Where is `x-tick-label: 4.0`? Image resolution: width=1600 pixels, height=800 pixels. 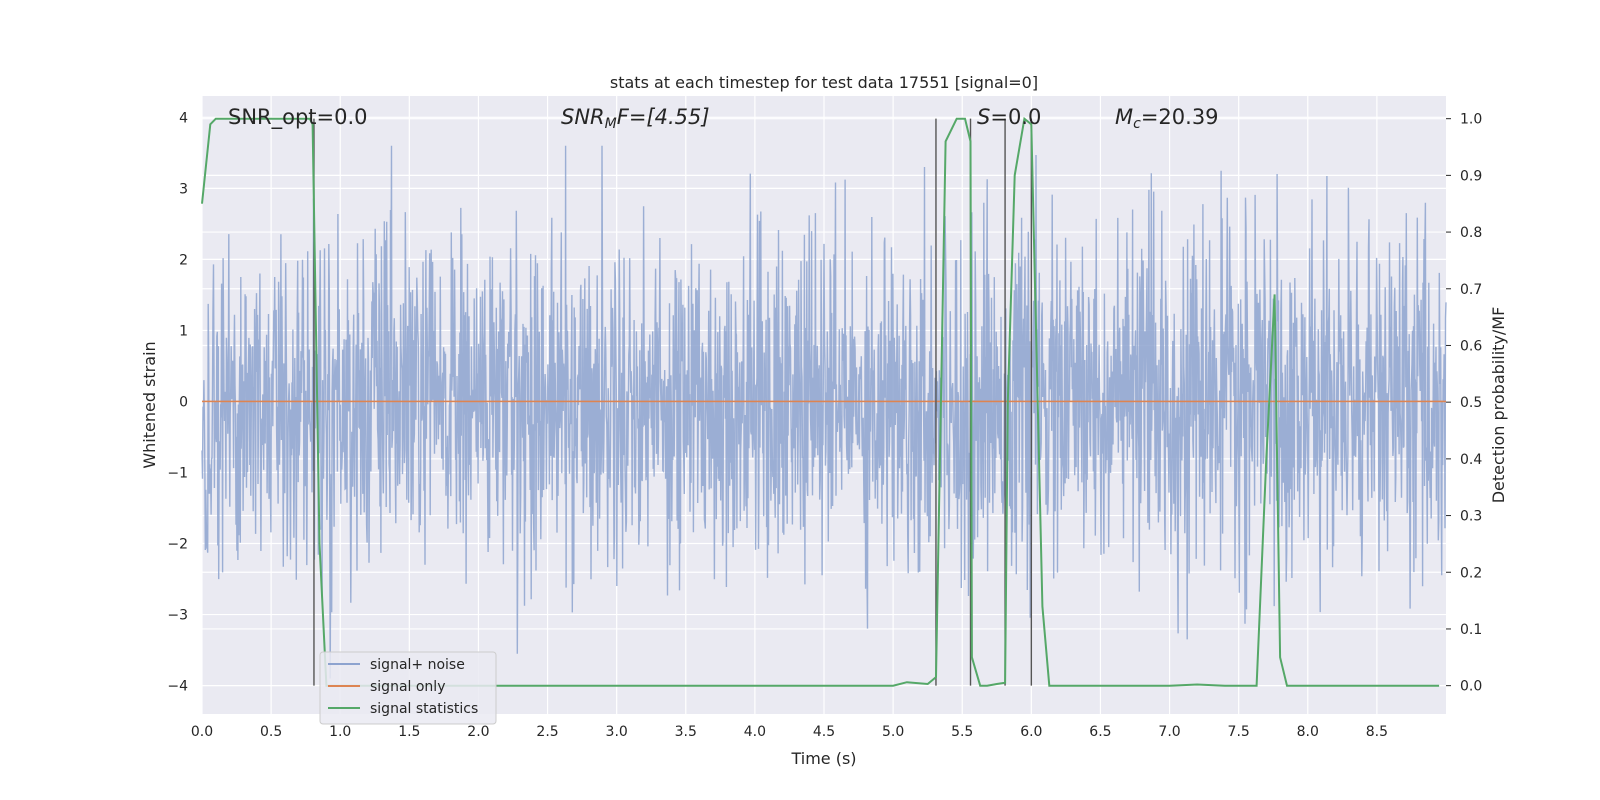
x-tick-label: 4.0 is located at coordinates (755, 732).